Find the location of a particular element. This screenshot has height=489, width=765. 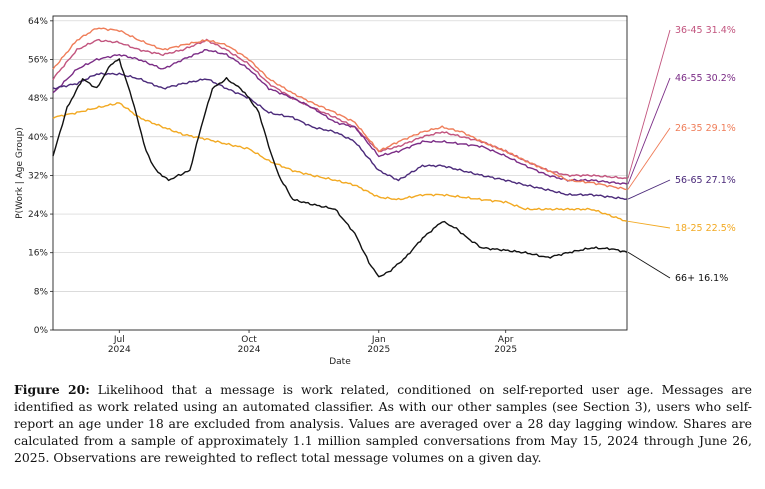

end-label-36-45: 36-45 31.4% is located at coordinates (705, 30).